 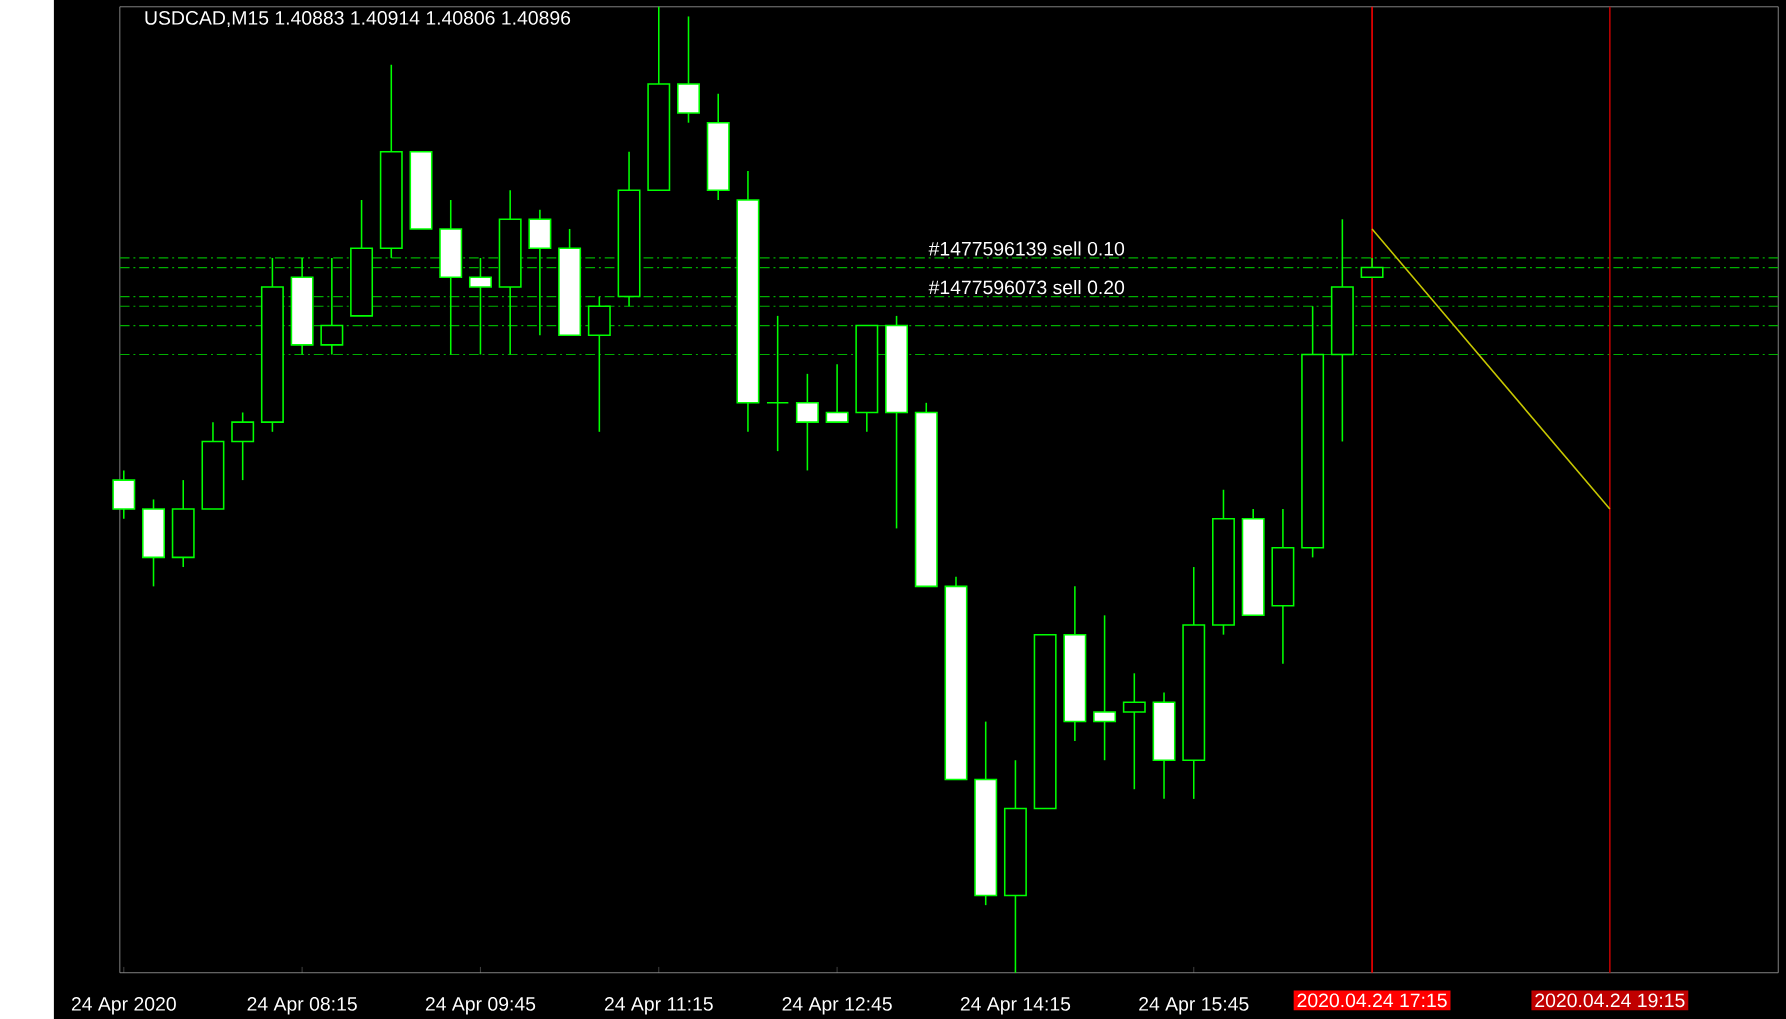 What do you see at coordinates (1610, 1000) in the screenshot?
I see `ref-line-label: 2020.04.24 19:15` at bounding box center [1610, 1000].